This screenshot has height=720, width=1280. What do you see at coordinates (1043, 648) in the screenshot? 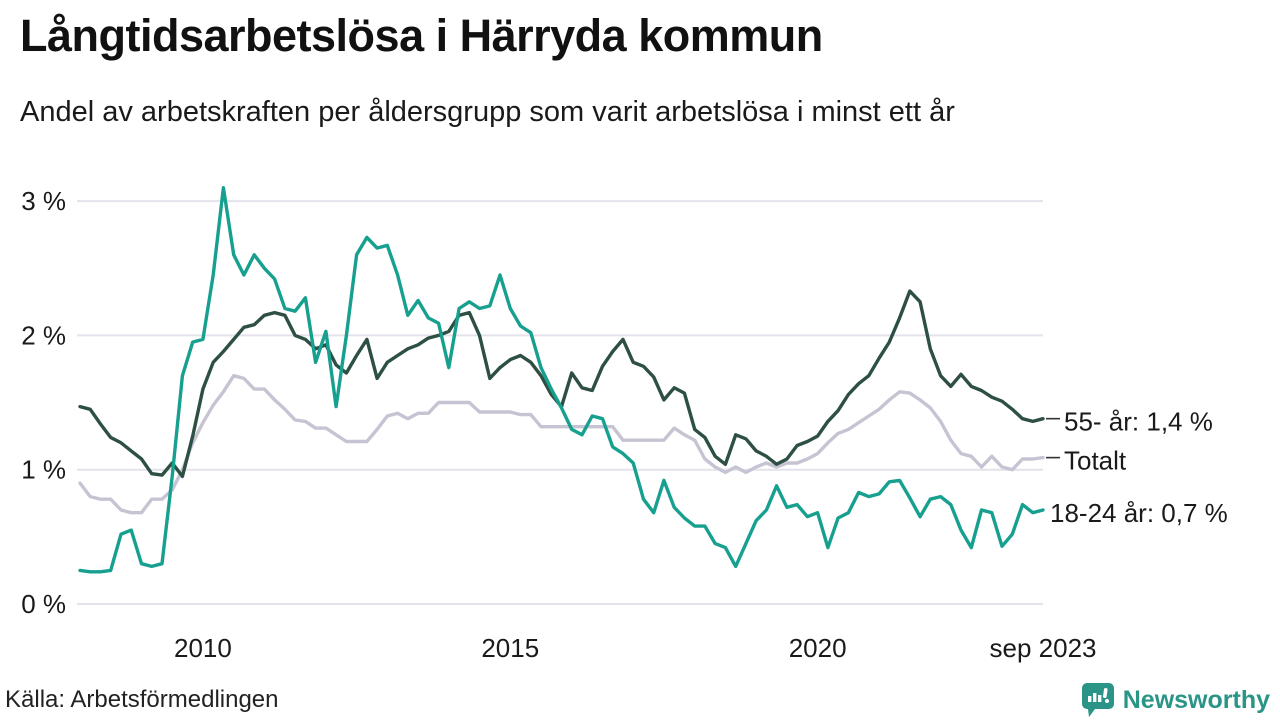
I see `x-tick-label: sep 2023` at bounding box center [1043, 648].